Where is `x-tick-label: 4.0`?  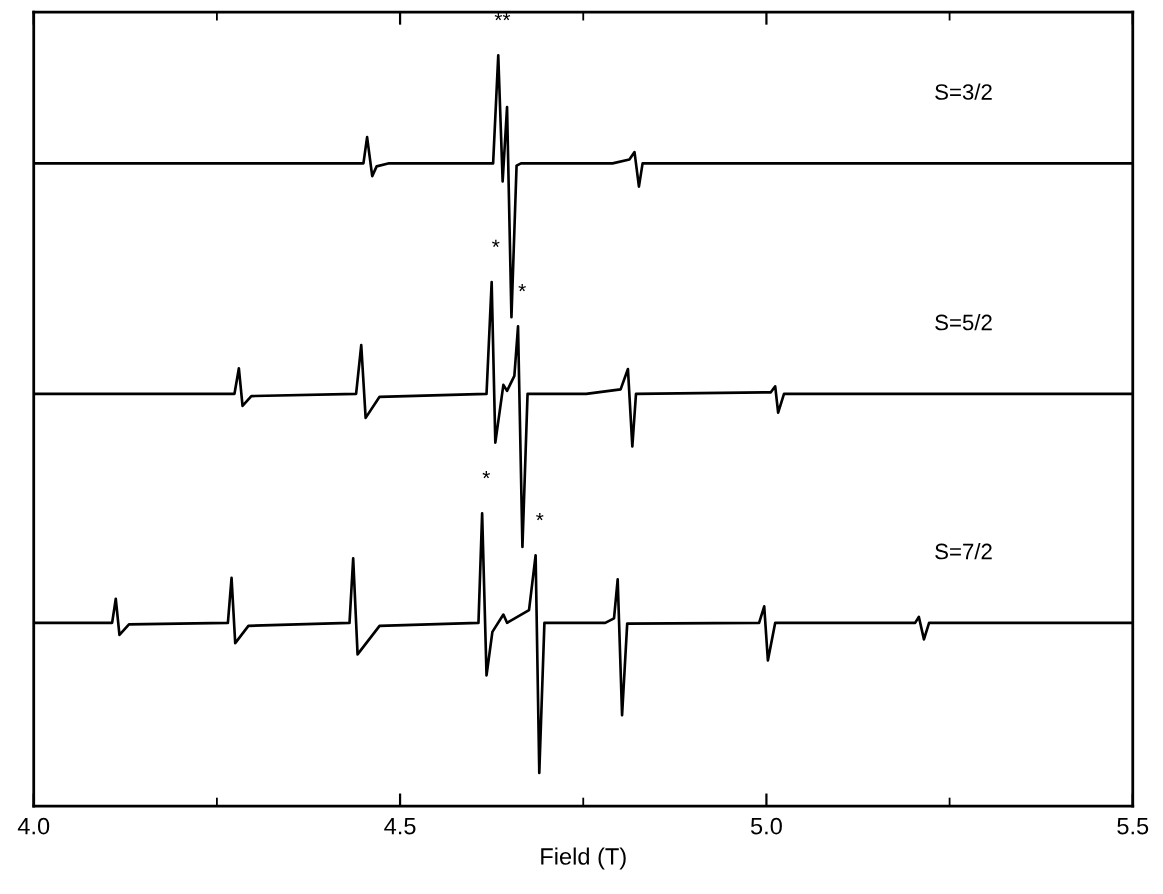
x-tick-label: 4.0 is located at coordinates (33, 826).